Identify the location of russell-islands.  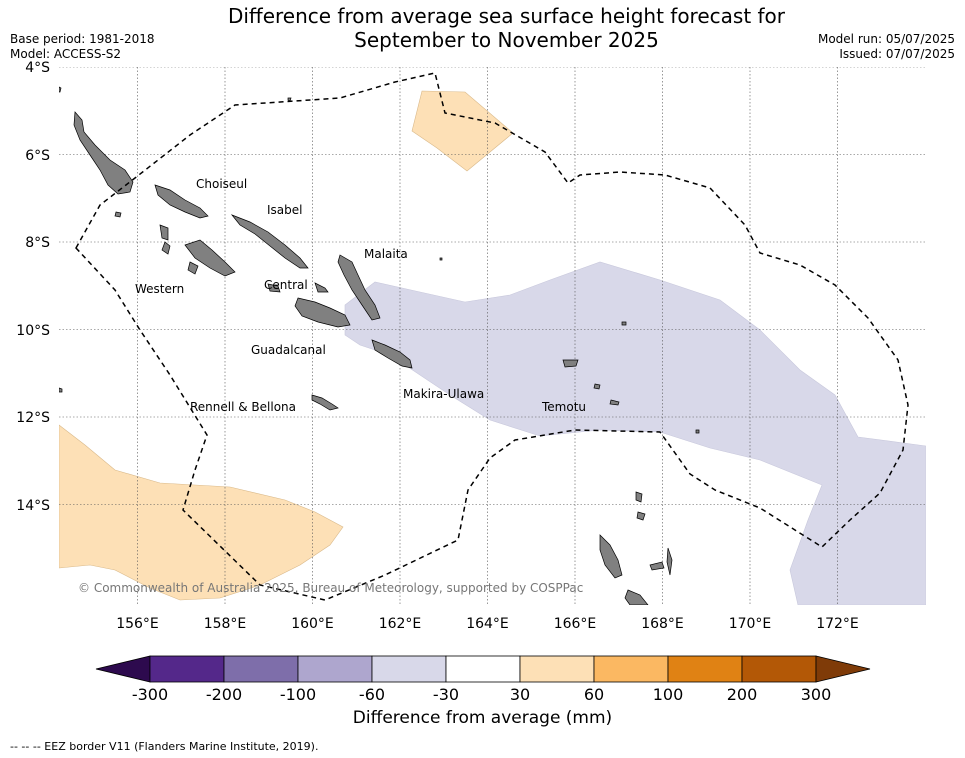
(274, 288).